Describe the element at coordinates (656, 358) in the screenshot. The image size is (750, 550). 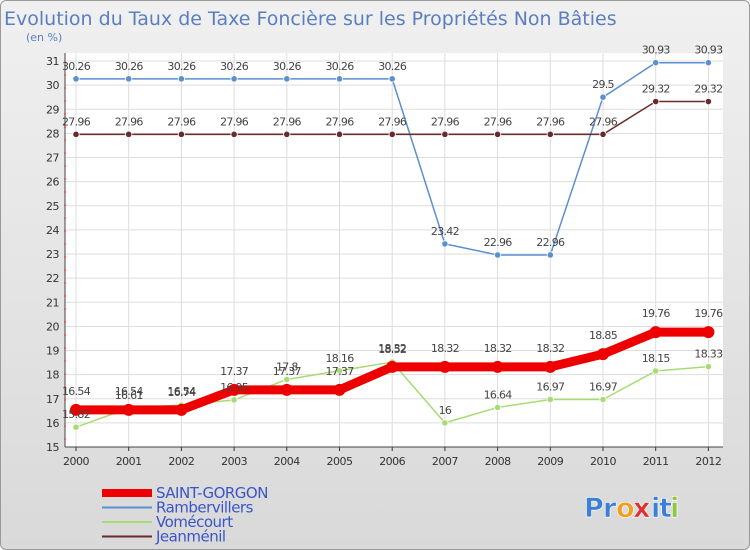
I see `data-label: 18.15` at that location.